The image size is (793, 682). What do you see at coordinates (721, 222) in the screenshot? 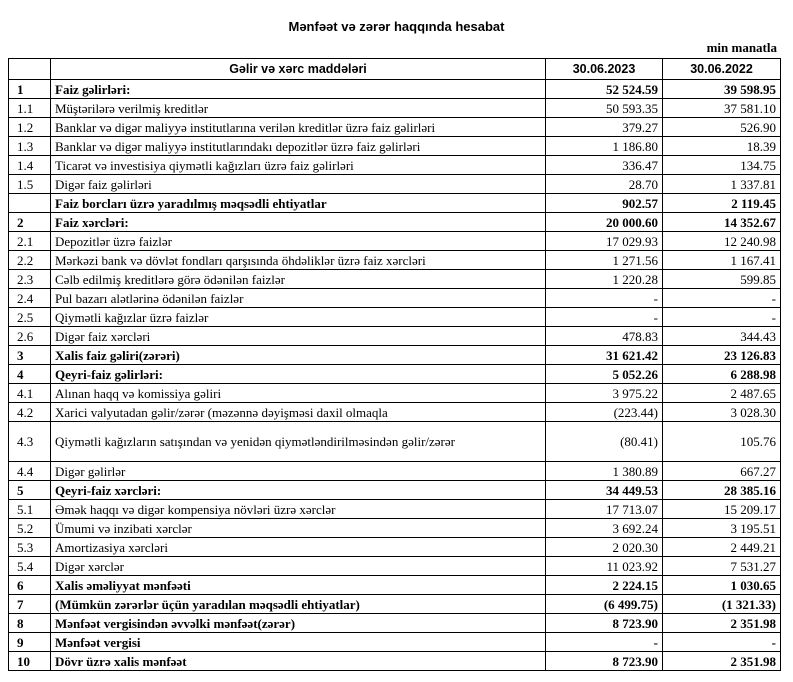
I see `row-value: 14 352.67` at bounding box center [721, 222].